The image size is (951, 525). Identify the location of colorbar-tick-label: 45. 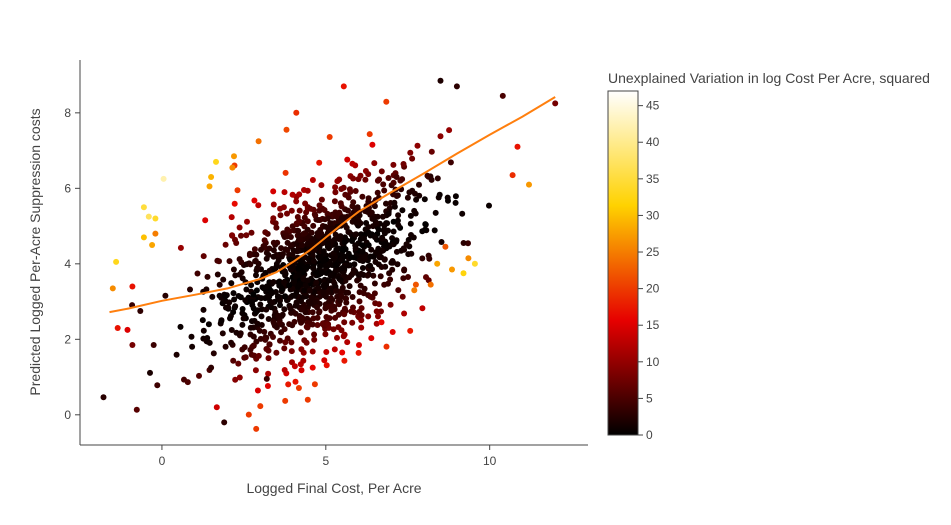
(653, 106).